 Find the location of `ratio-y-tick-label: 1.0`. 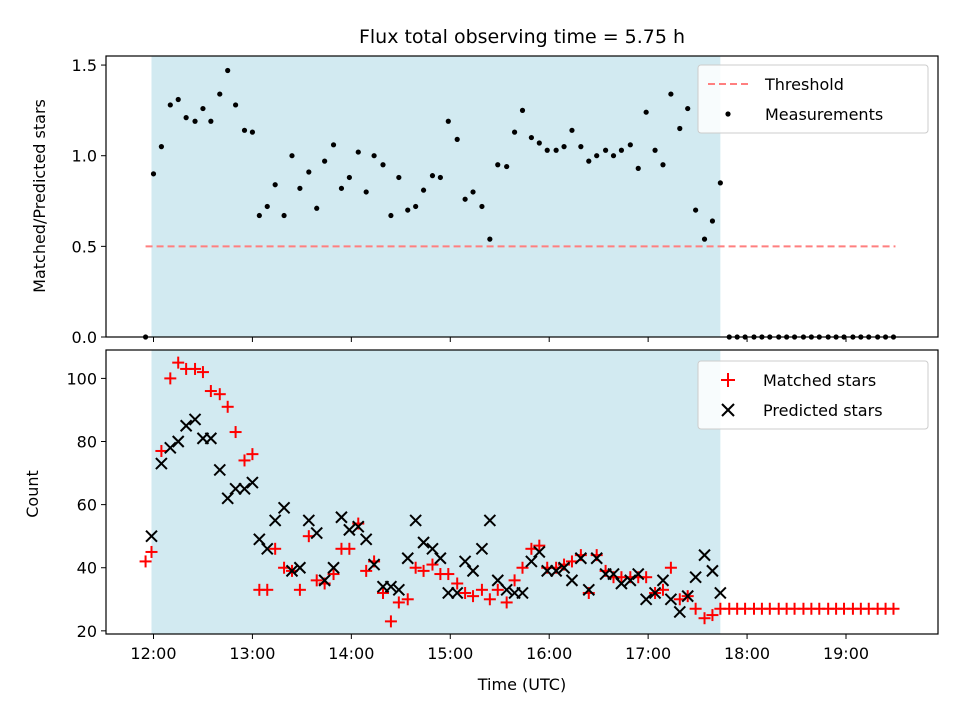

ratio-y-tick-label: 1.0 is located at coordinates (84, 156).